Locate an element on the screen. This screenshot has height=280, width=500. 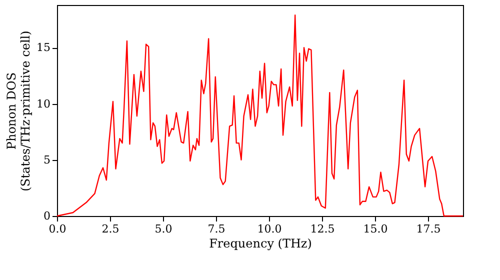
x-tick-label: 0.0 is located at coordinates (57, 229).